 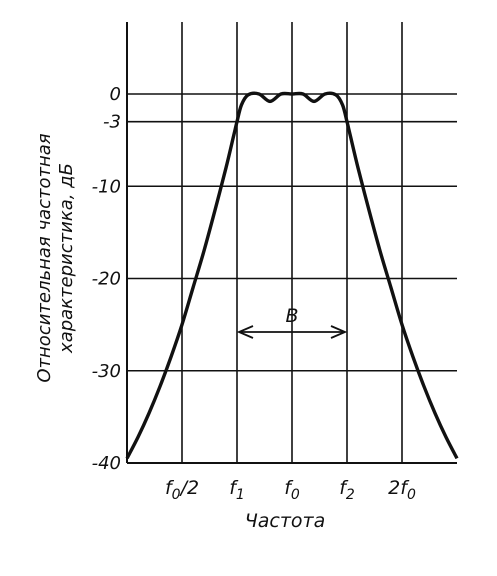 What do you see at coordinates (291, 316) in the screenshot?
I see `bandwidth-label: B` at bounding box center [291, 316].